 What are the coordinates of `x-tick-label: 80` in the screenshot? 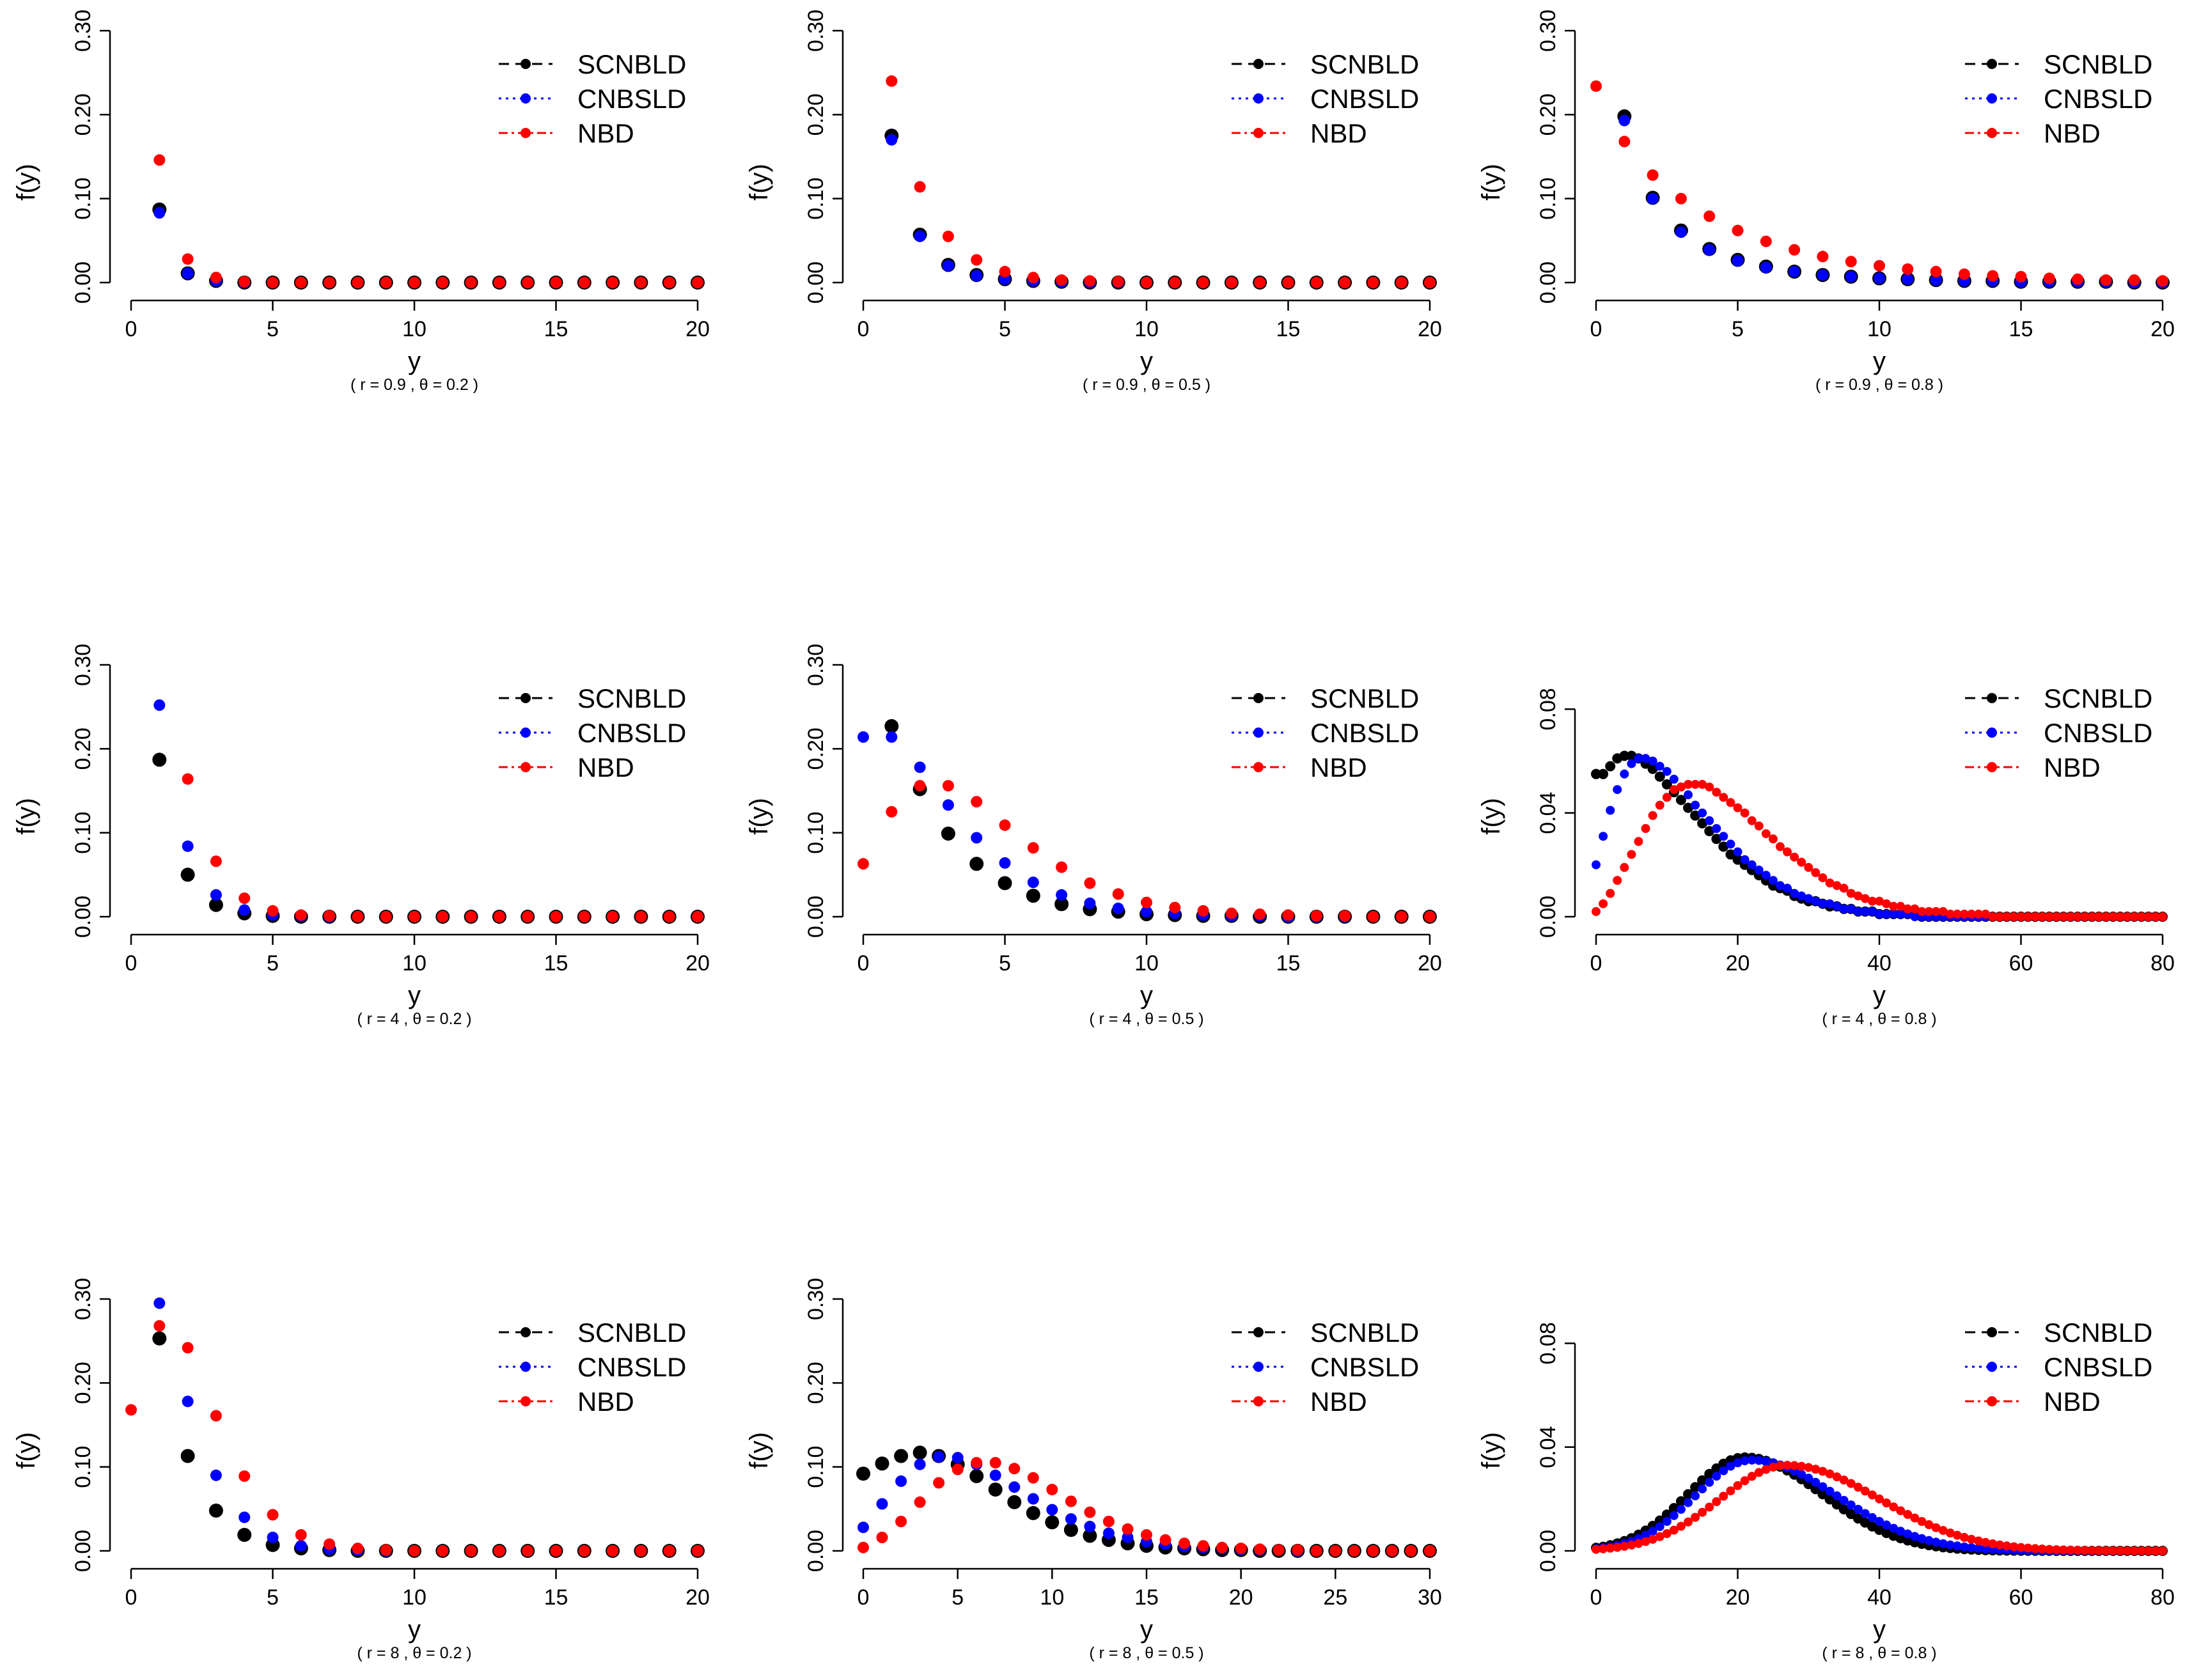 It's located at (2162, 963).